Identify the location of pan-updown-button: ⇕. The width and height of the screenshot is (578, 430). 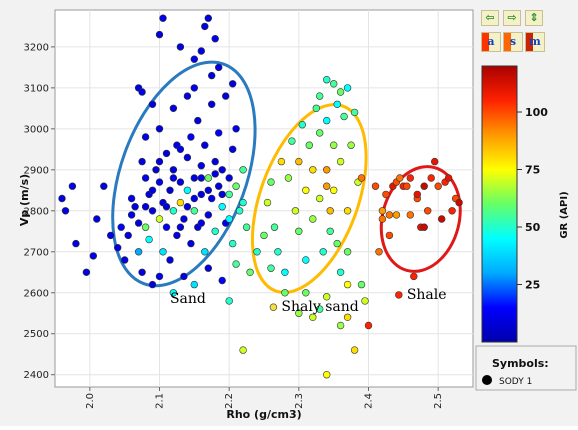
(534, 18).